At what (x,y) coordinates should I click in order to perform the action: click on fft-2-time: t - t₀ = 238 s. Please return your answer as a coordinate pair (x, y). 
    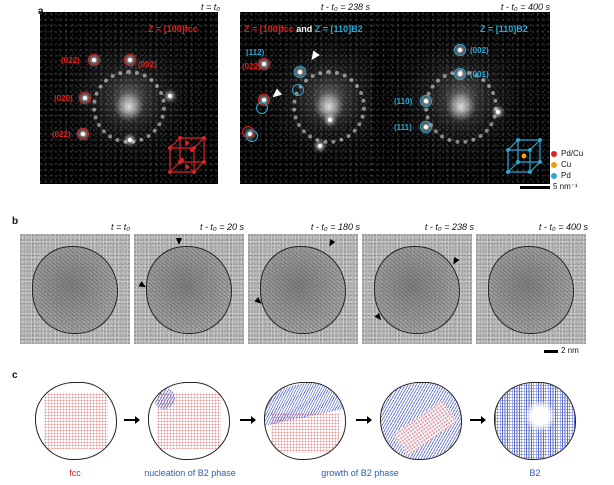
    Looking at the image, I should click on (345, 7).